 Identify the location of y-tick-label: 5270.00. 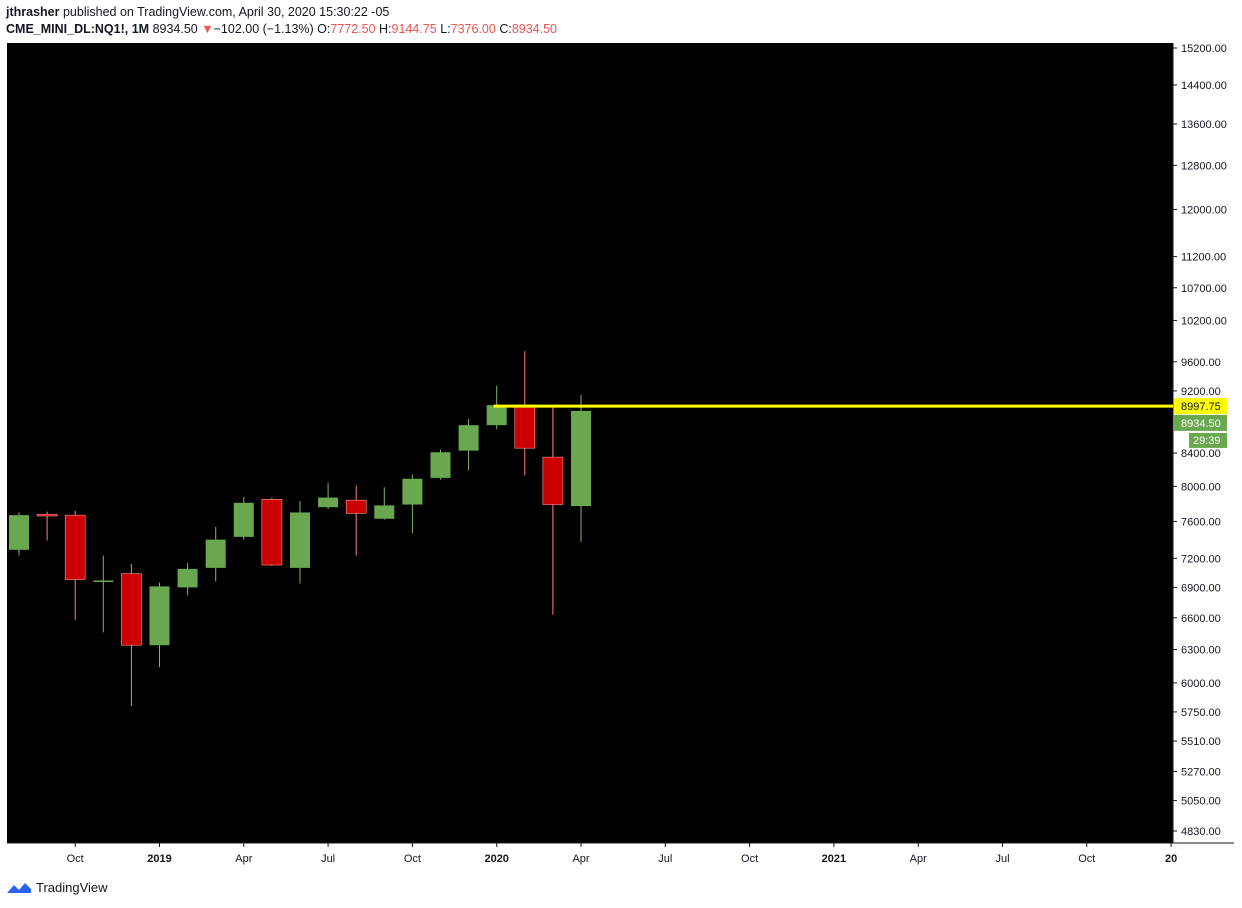
(1201, 772).